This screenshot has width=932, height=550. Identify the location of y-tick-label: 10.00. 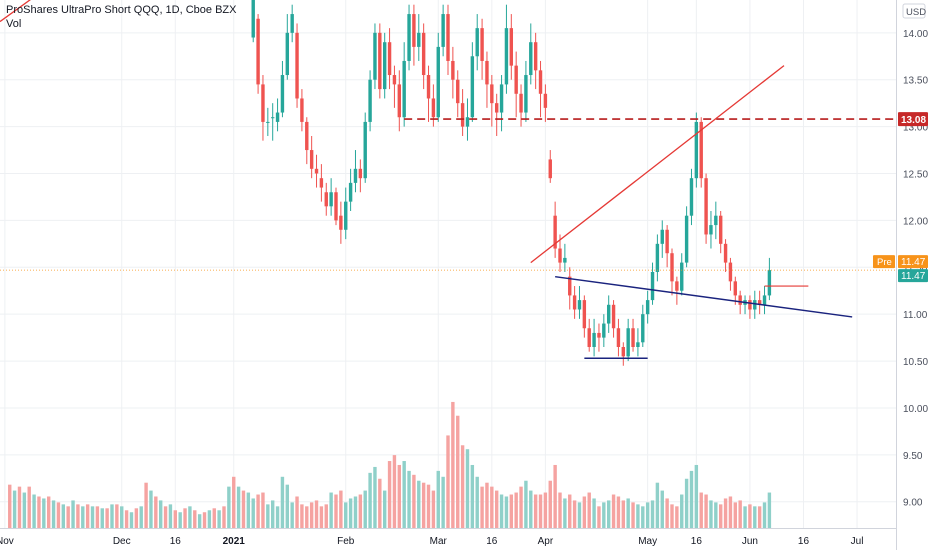
(915, 409).